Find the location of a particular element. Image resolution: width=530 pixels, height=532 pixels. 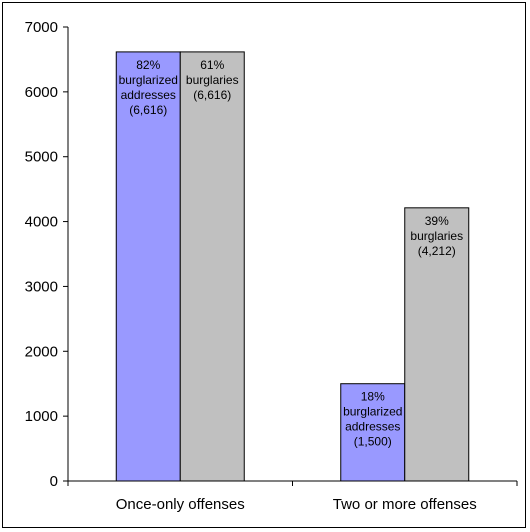

bar-data-label: (4,212) is located at coordinates (437, 251).